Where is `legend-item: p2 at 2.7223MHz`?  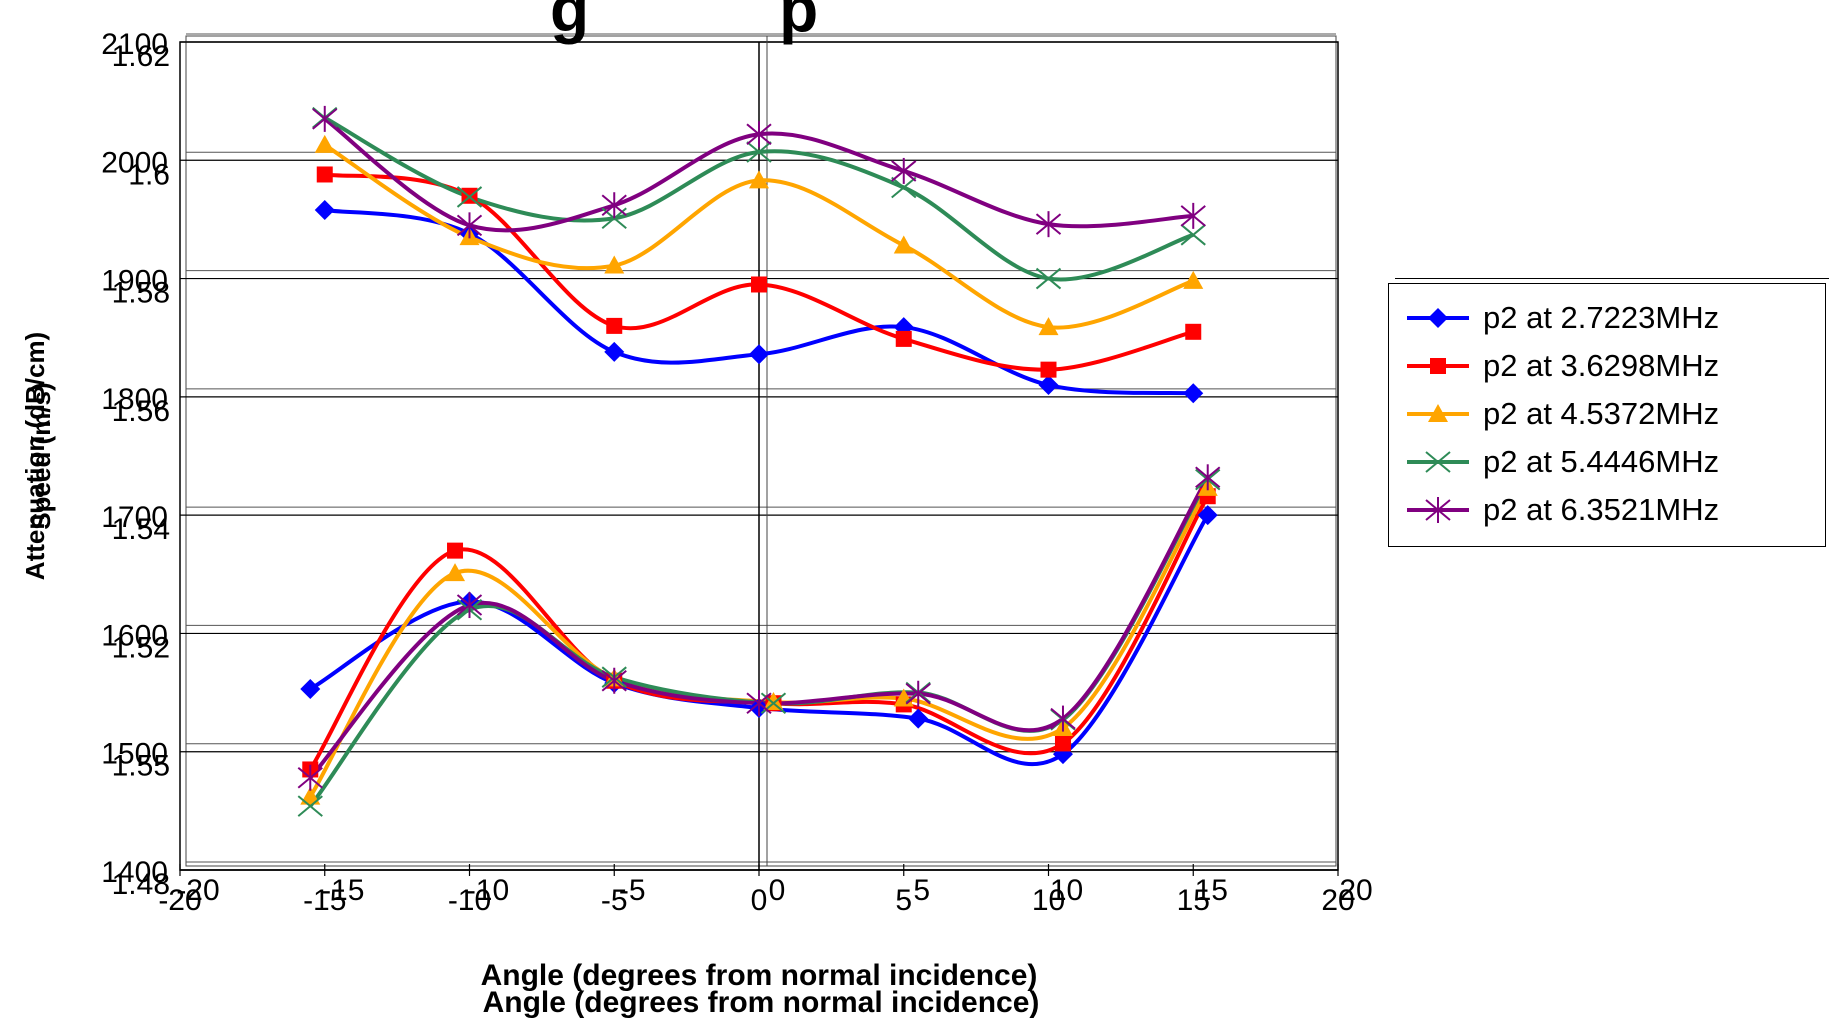
legend-item: p2 at 2.7223MHz is located at coordinates (1561, 318).